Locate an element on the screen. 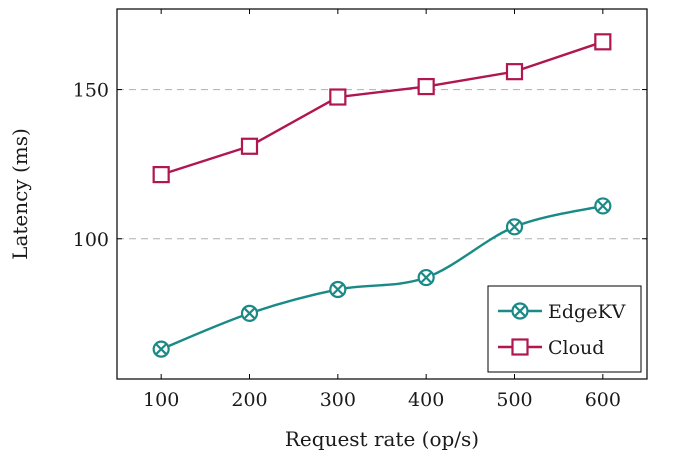 The height and width of the screenshot is (453, 673). x-tick-label: 200 is located at coordinates (249, 400).